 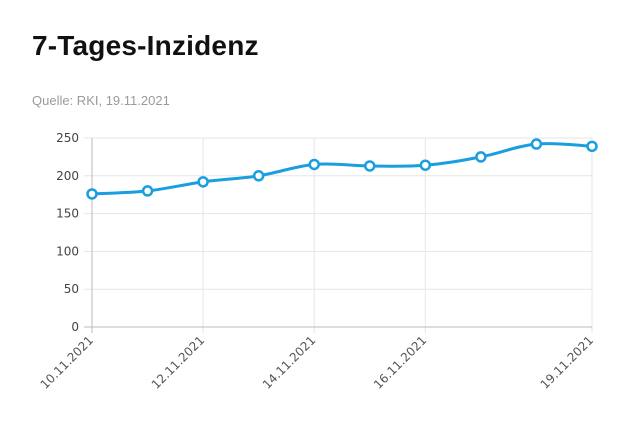 I want to click on x-tick-label: 12.11.2021, so click(x=178, y=362).